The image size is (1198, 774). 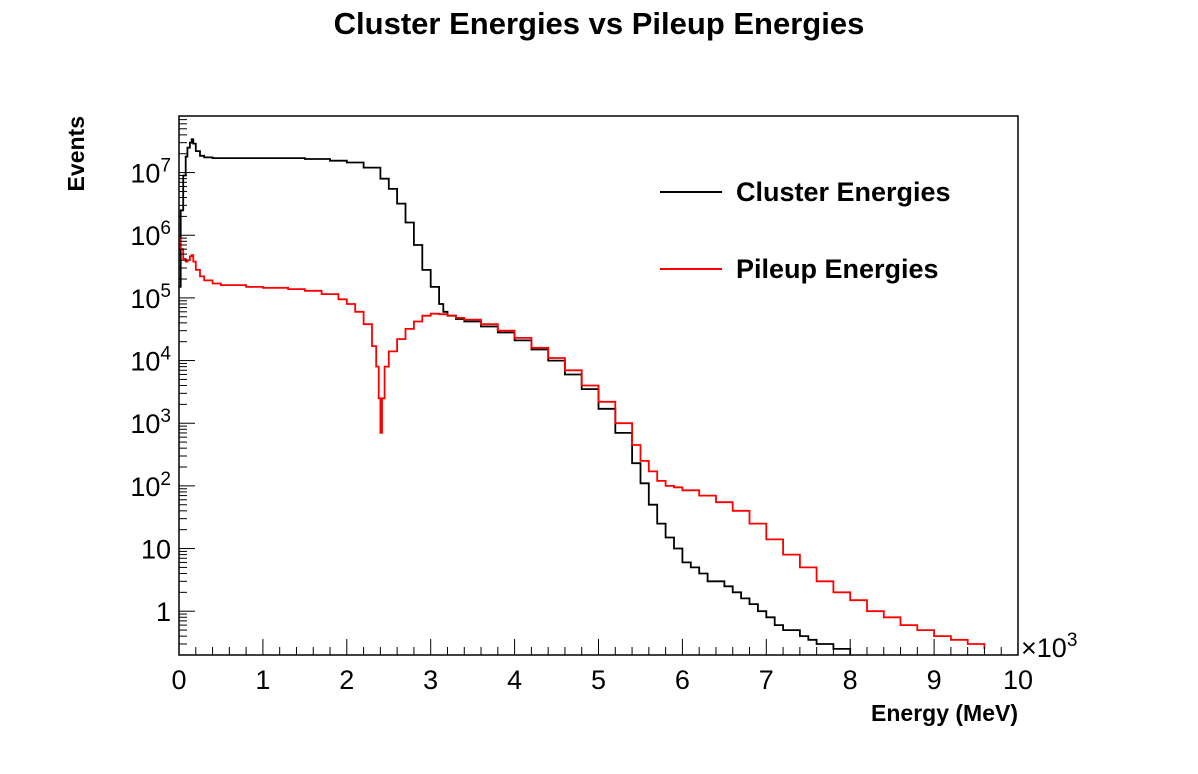 I want to click on x-multiplier-label: ×10³, so click(x=1049, y=646).